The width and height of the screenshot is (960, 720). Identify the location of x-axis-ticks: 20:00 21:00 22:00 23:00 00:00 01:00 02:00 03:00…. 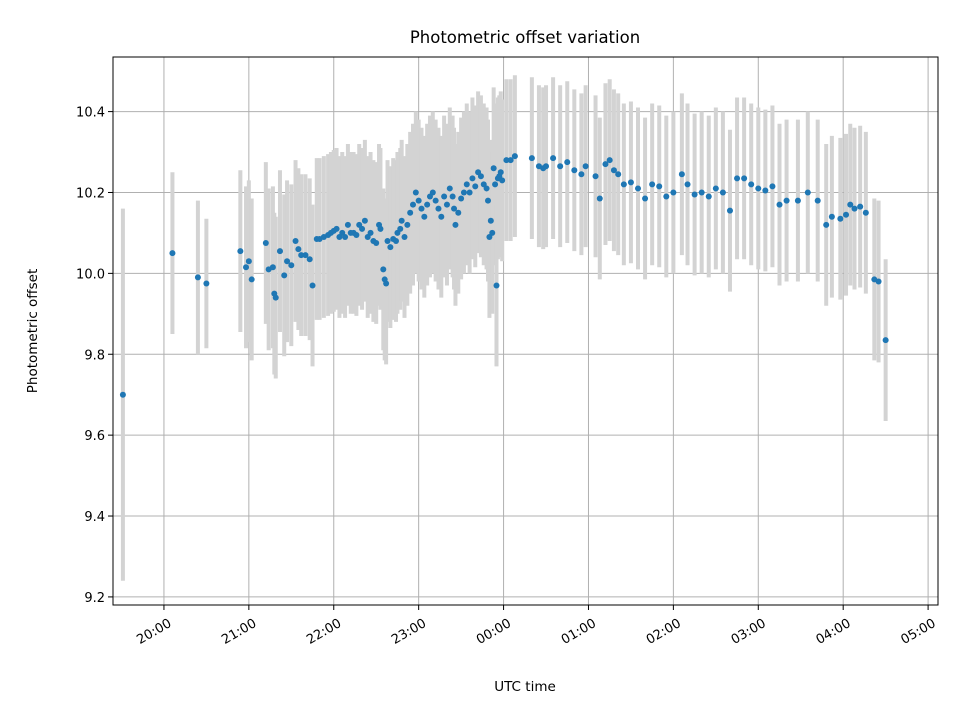
(536, 626).